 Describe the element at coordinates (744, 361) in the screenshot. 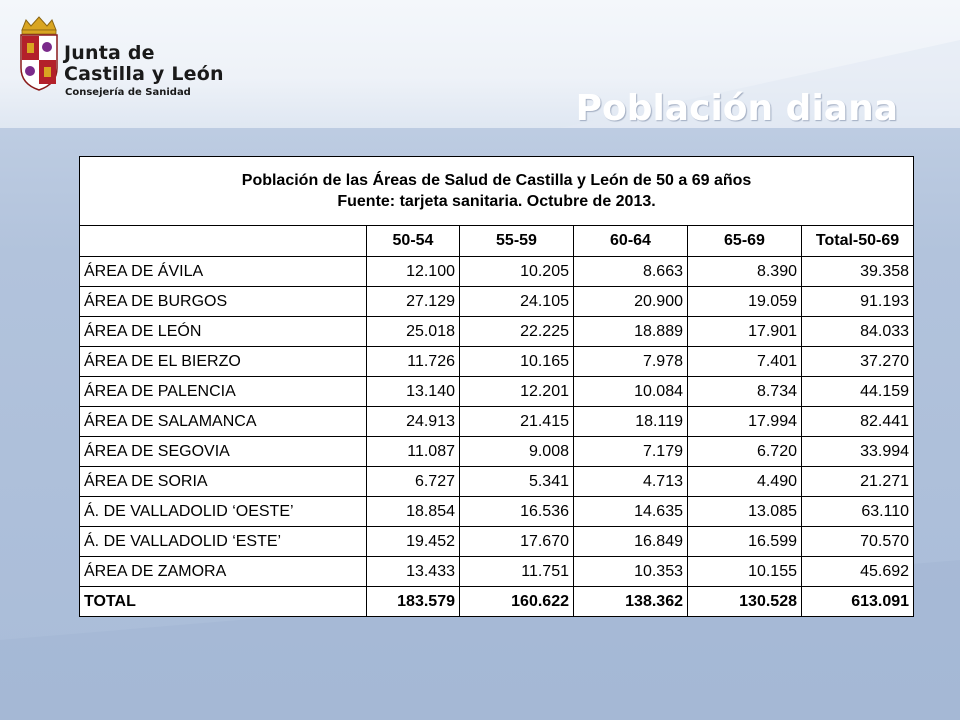

I see `table-cell: 7.401` at that location.